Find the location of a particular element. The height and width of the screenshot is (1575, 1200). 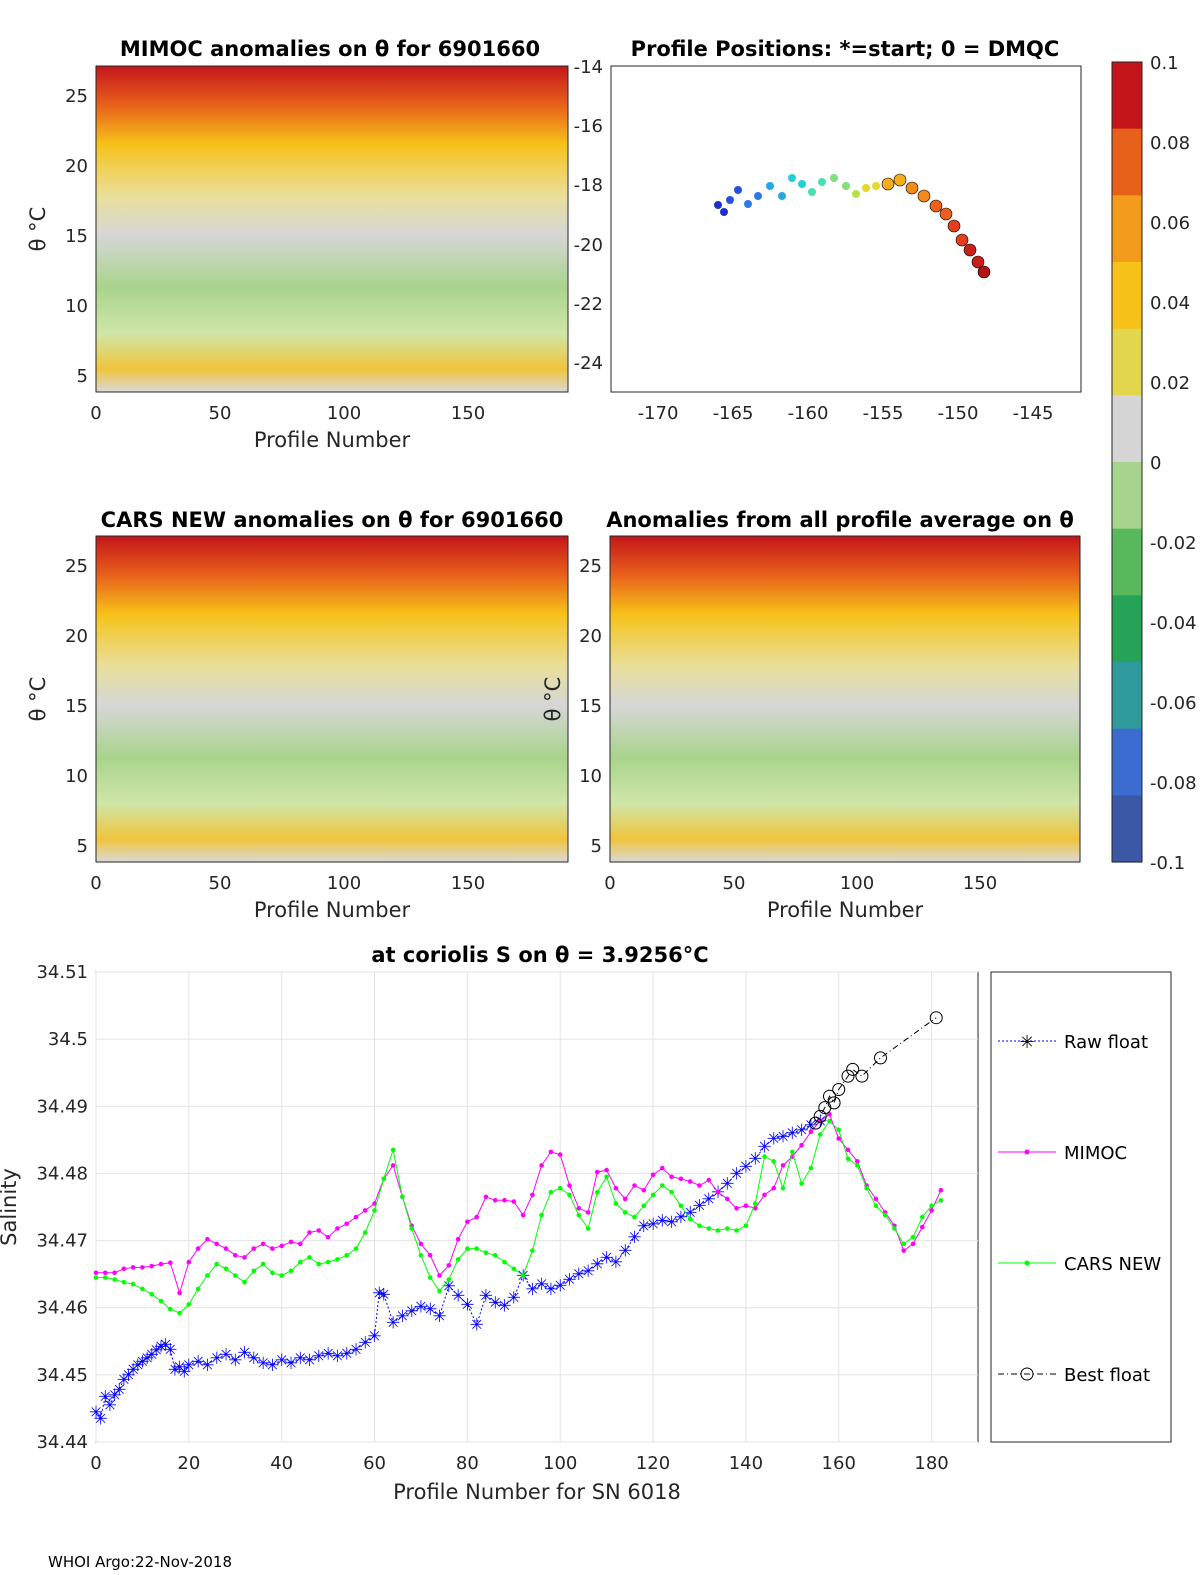

average-ytick: 20 is located at coordinates (590, 636).